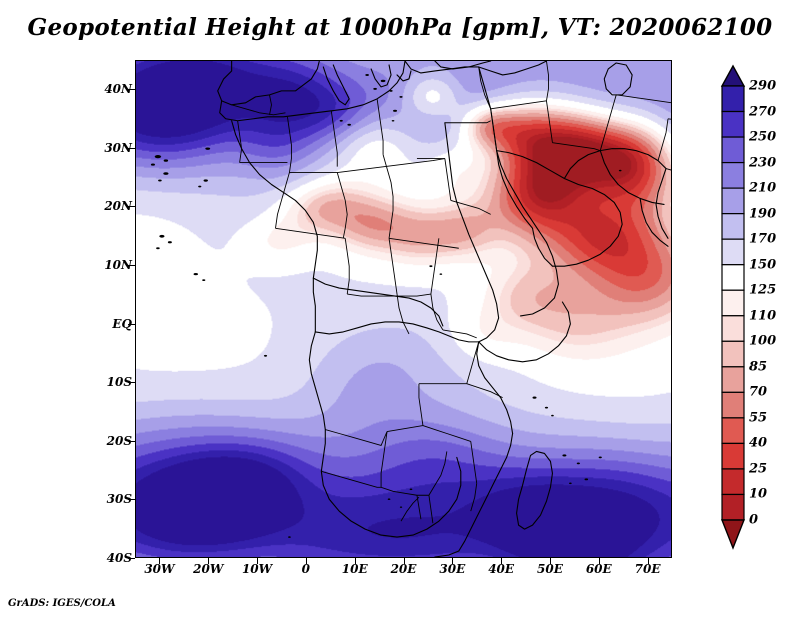  Describe the element at coordinates (122, 323) in the screenshot. I see `y-axis-tick-label: EQ` at that location.